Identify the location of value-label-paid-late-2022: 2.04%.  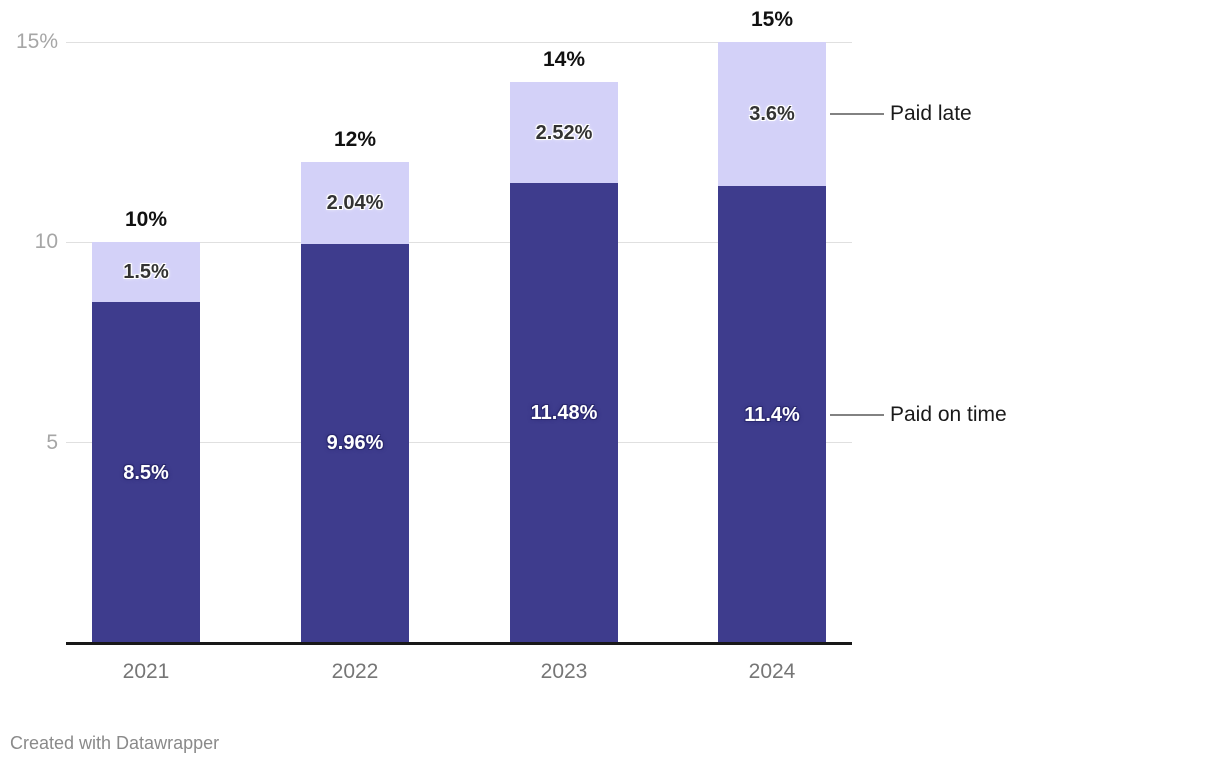
(355, 203).